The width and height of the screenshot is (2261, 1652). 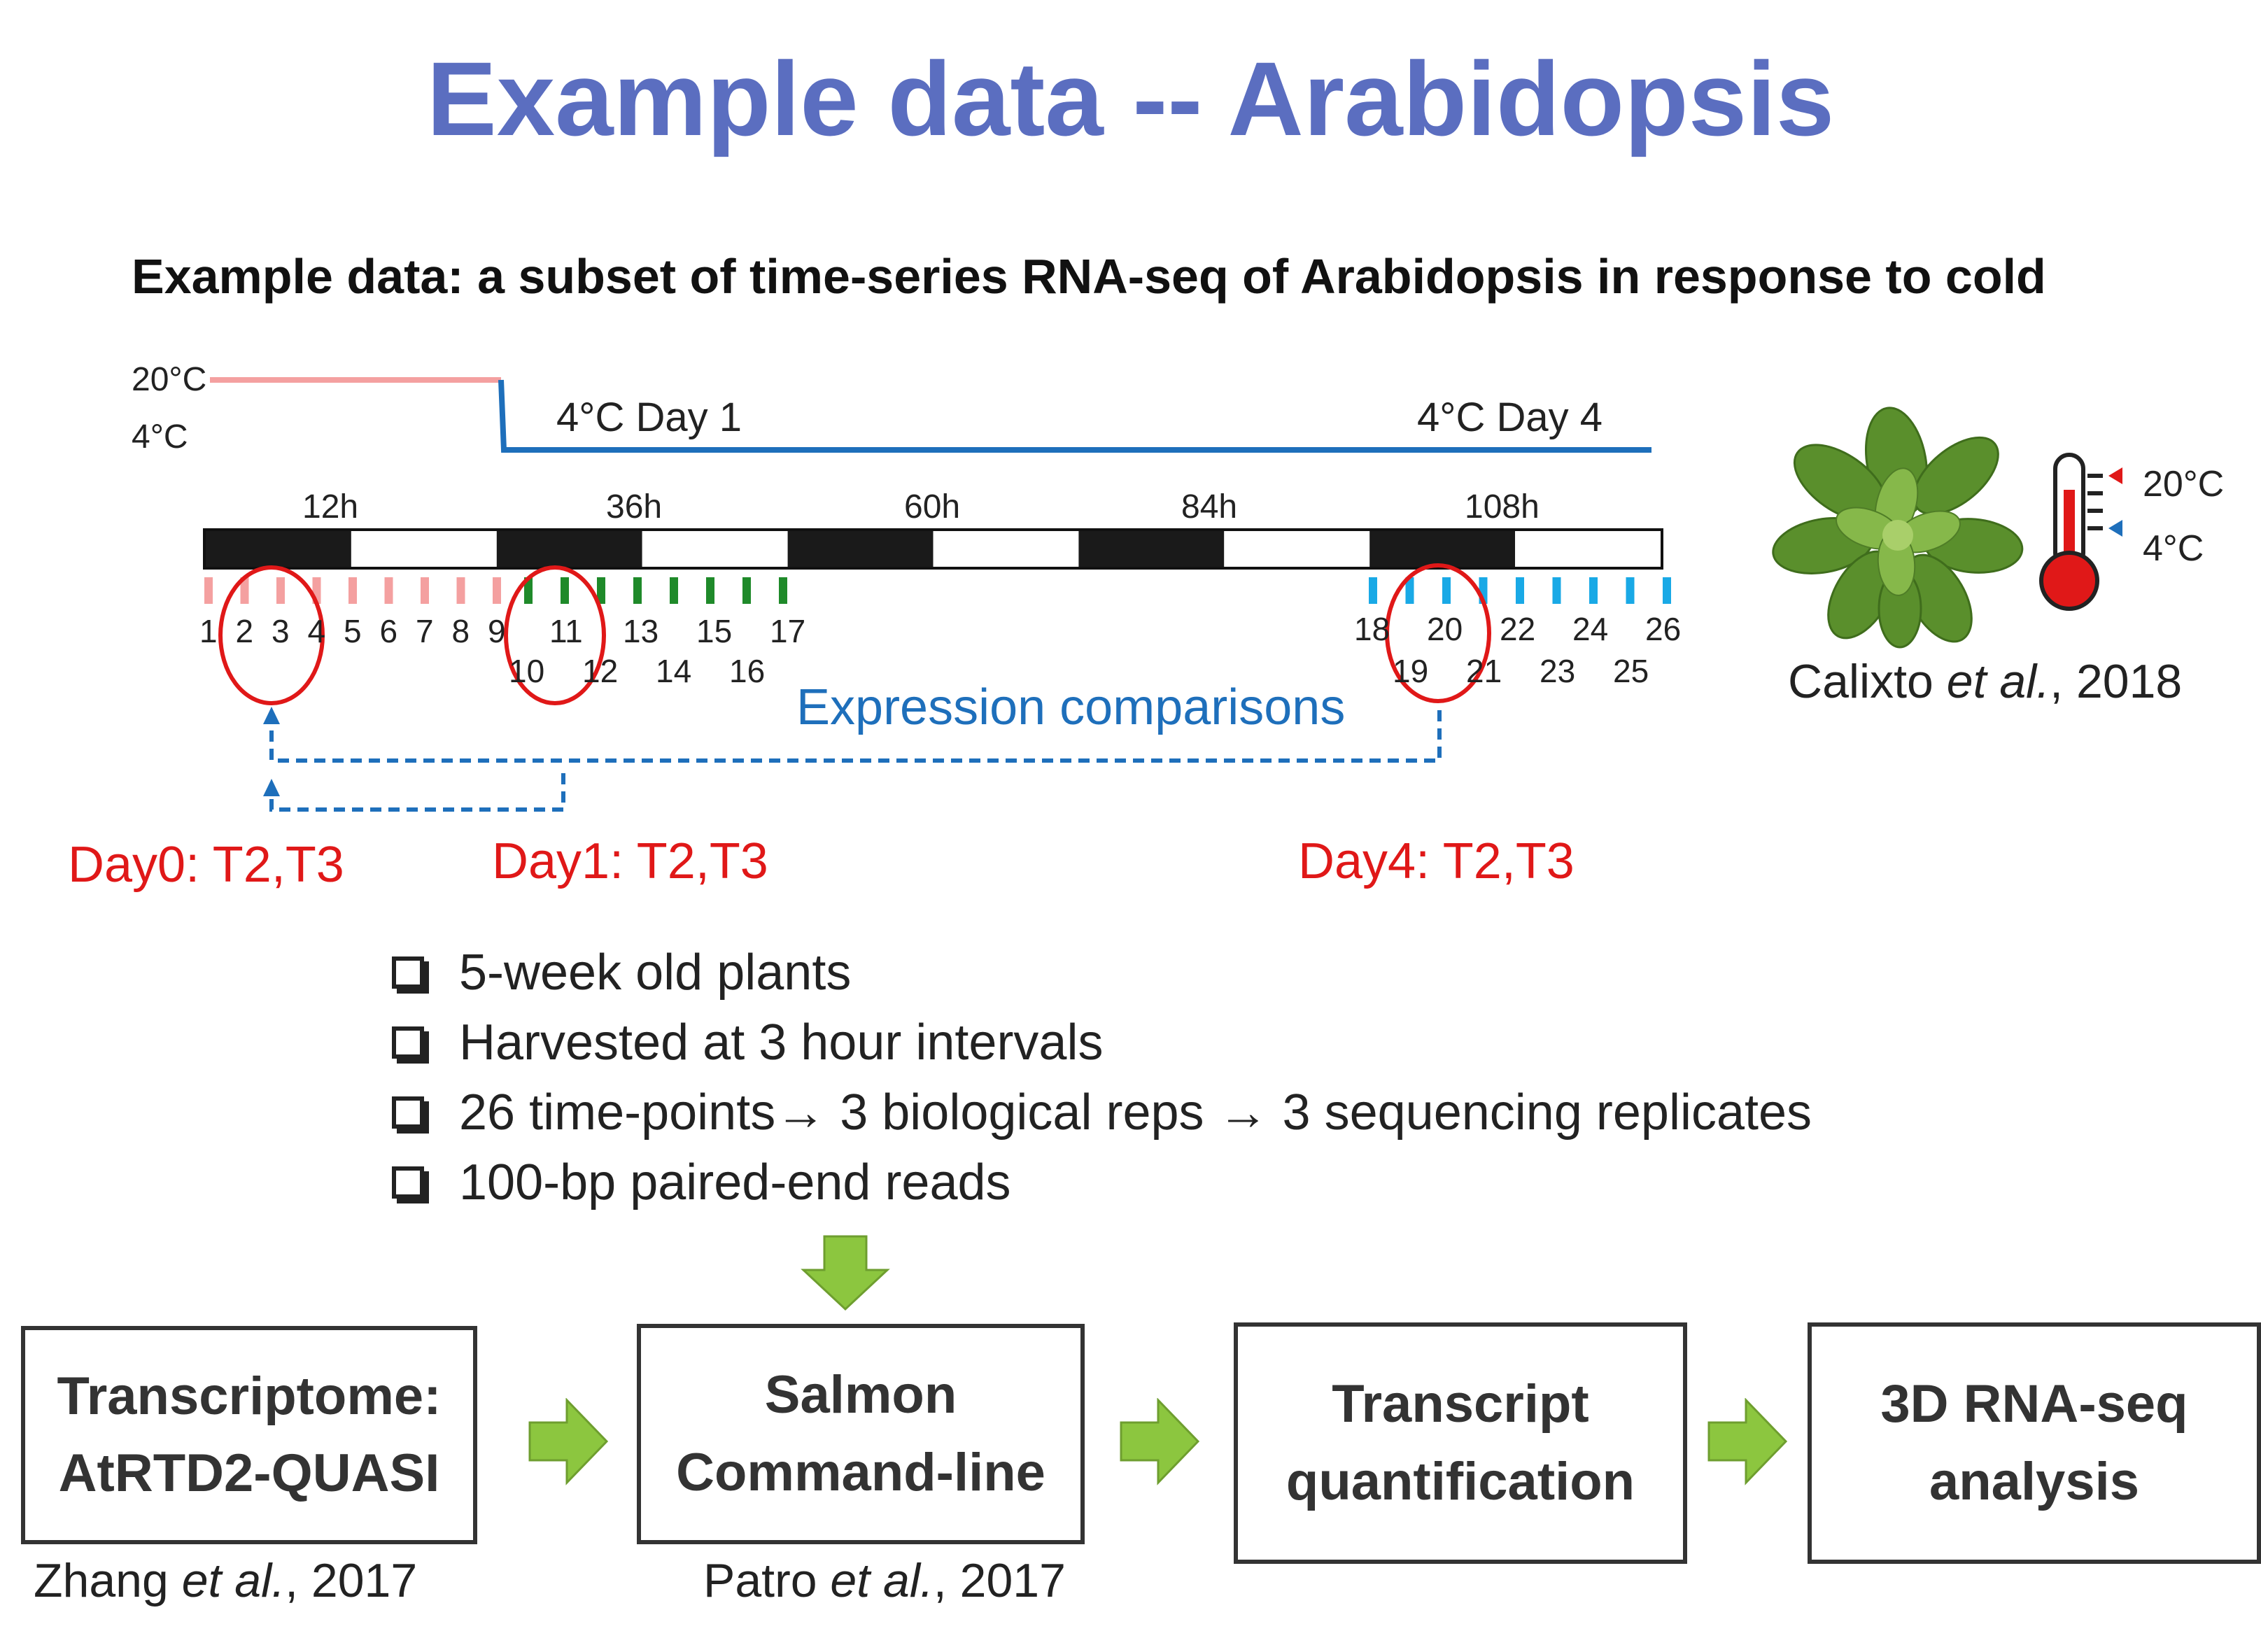 What do you see at coordinates (1074, 416) in the screenshot?
I see `temp-line-4c` at bounding box center [1074, 416].